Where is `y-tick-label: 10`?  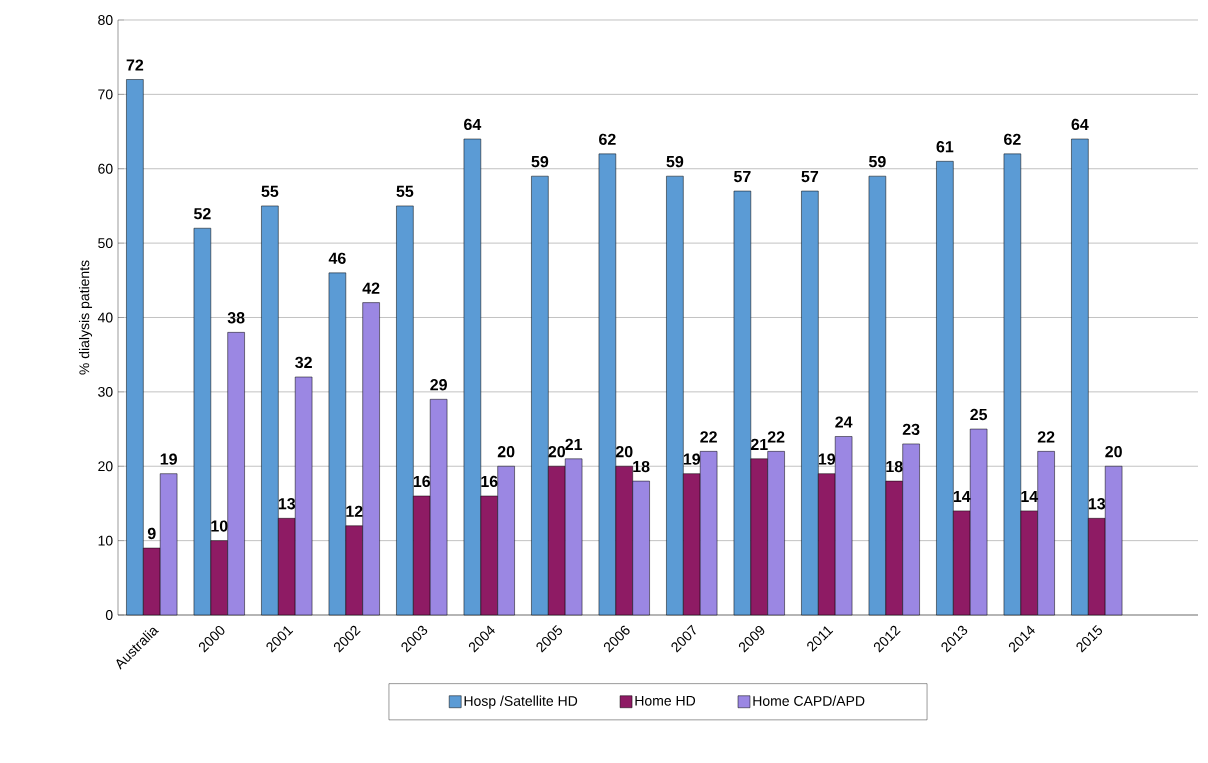
y-tick-label: 10 is located at coordinates (105, 540).